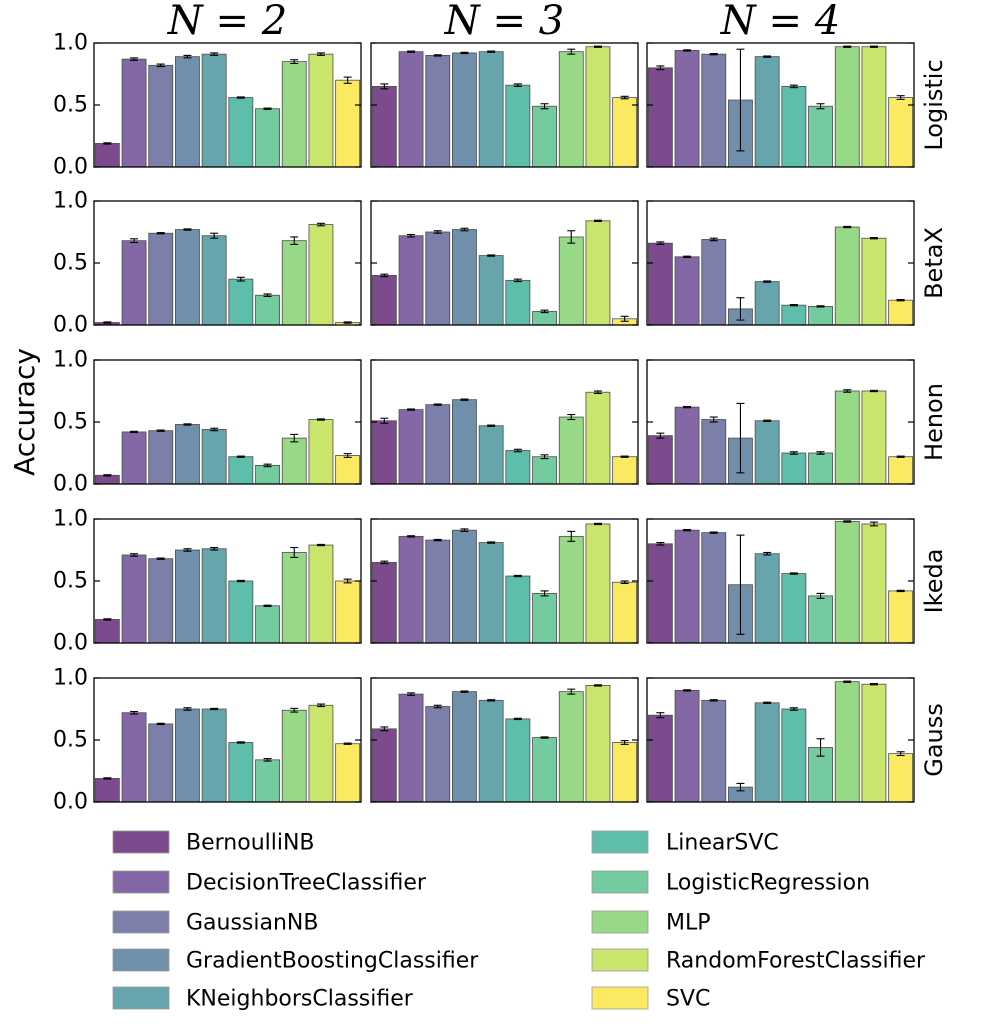 This screenshot has height=1031, width=996. Describe the element at coordinates (571, 589) in the screenshot. I see `bar-ikeda-n-3-mlp` at that location.